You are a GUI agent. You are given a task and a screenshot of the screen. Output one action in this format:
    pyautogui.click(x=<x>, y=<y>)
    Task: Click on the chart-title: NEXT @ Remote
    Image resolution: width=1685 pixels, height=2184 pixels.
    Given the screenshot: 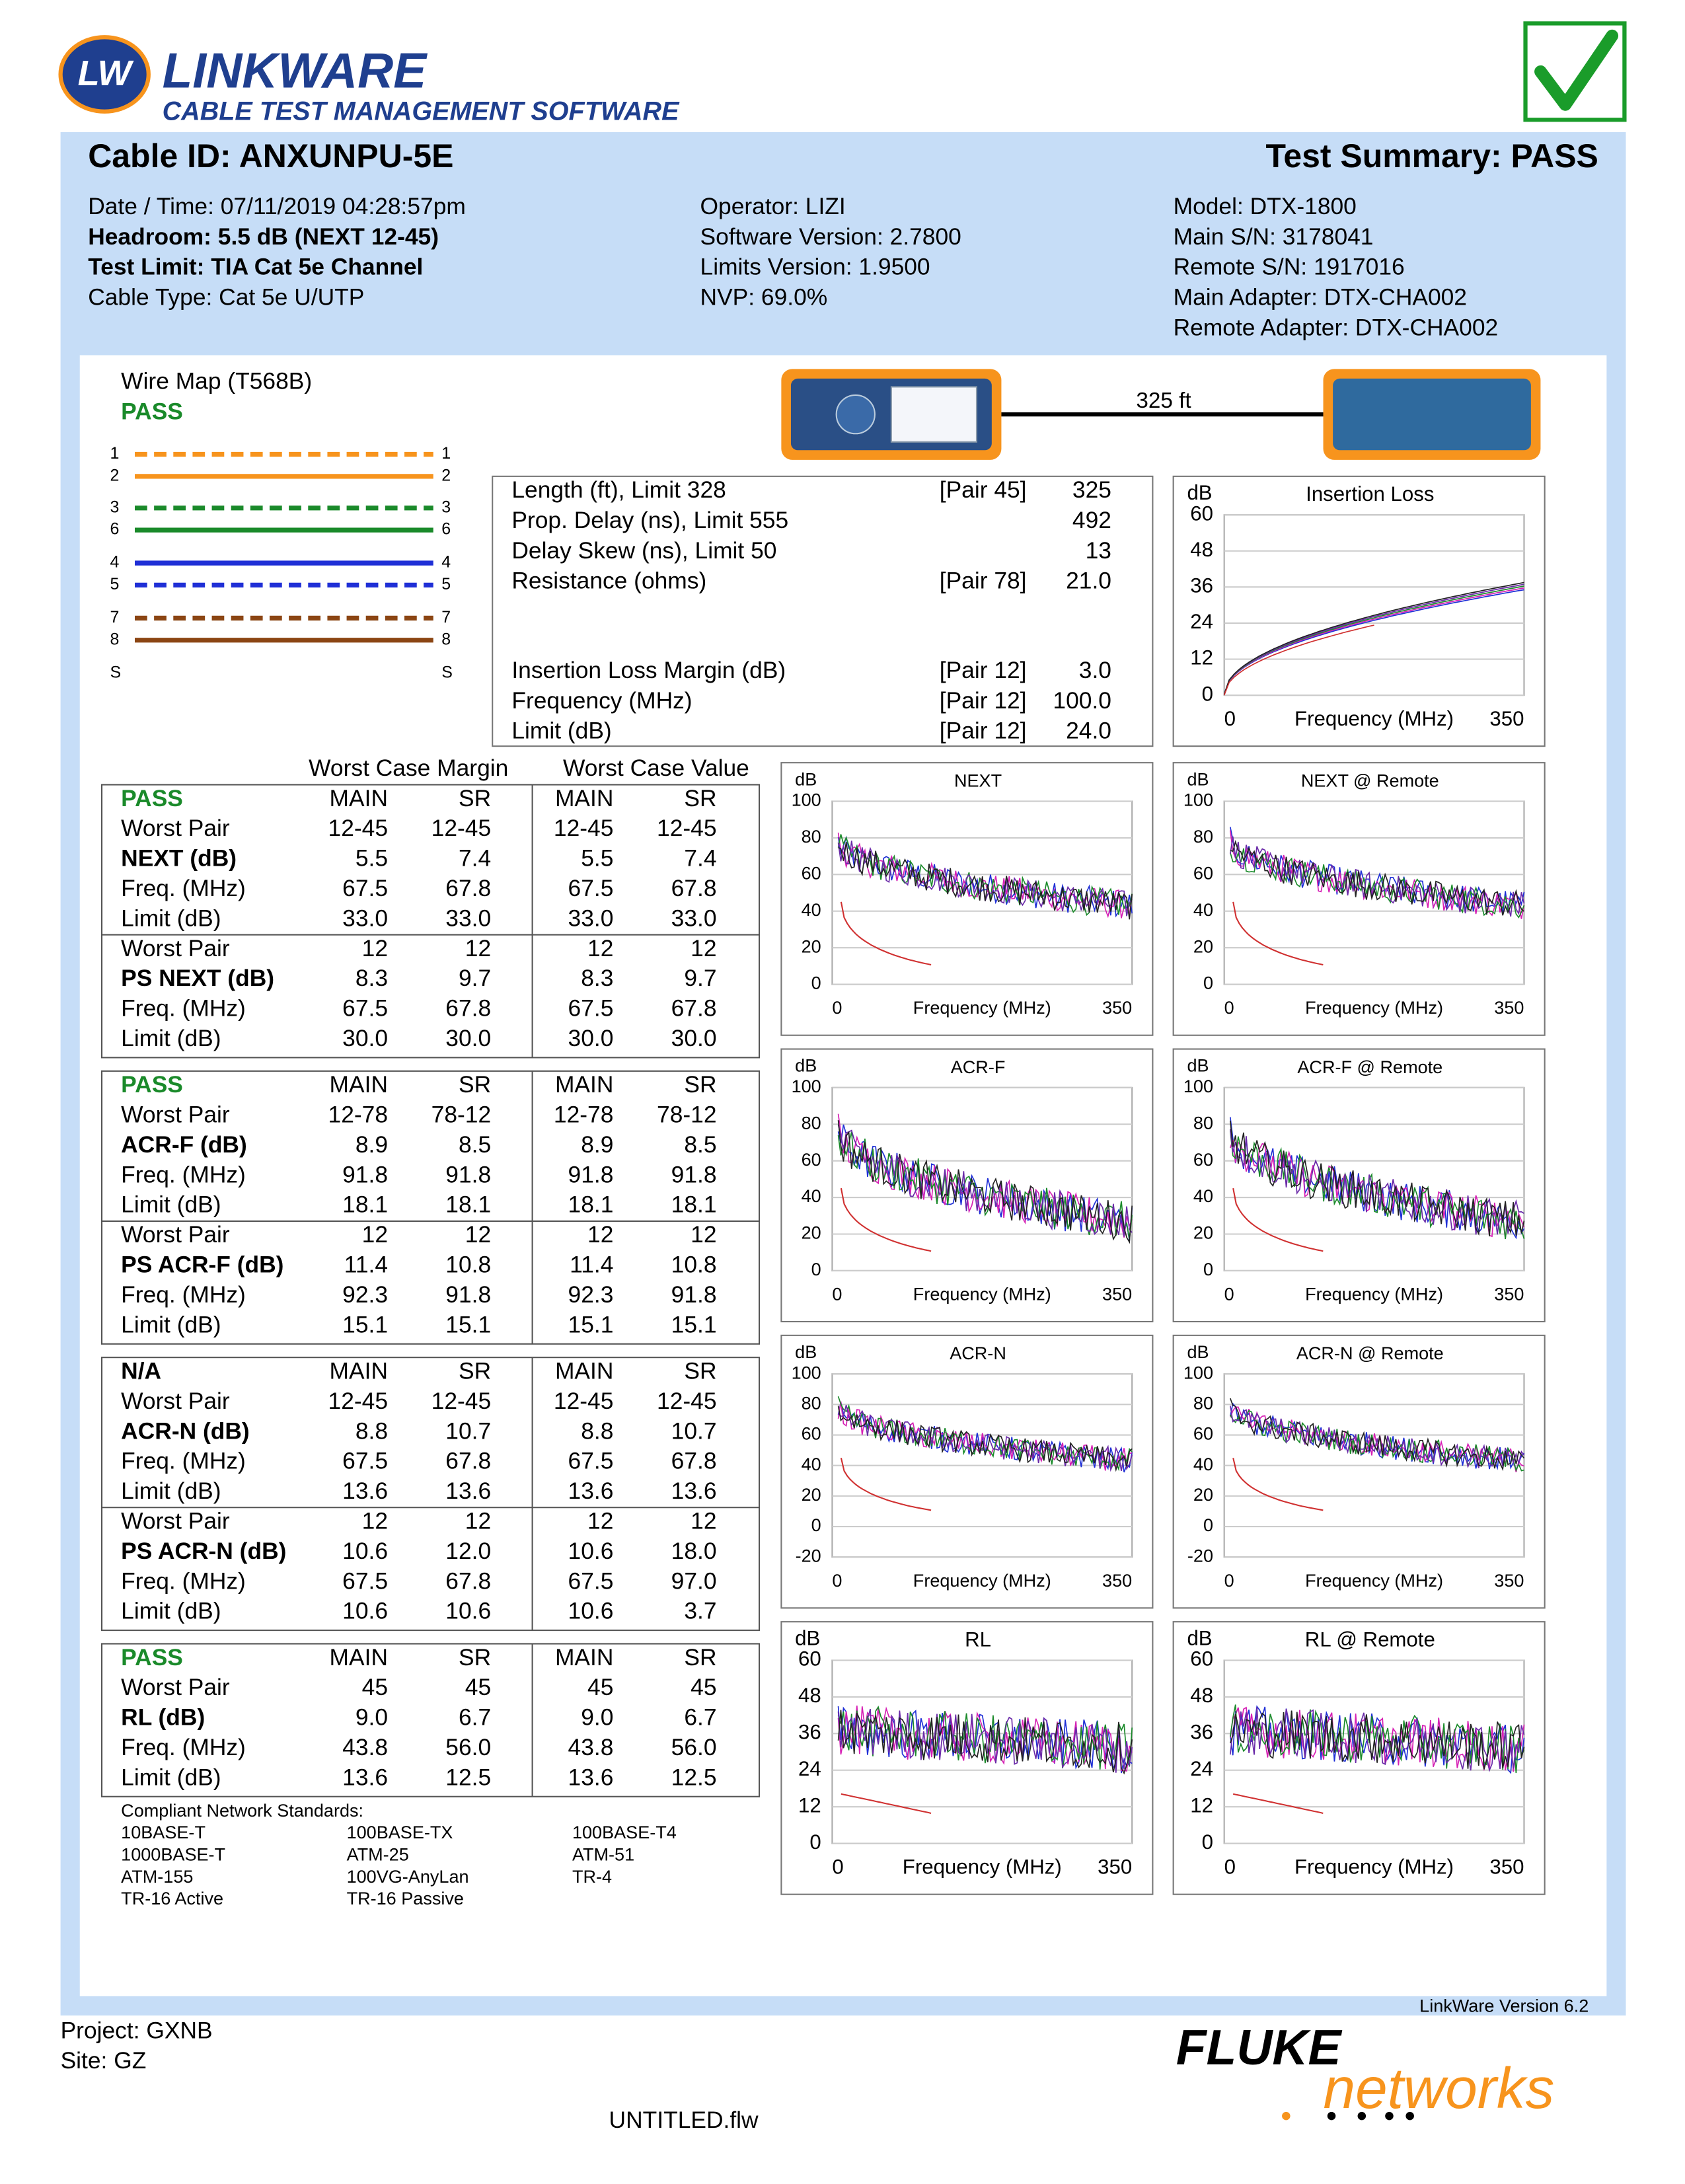 What is the action you would take?
    pyautogui.click(x=1370, y=780)
    